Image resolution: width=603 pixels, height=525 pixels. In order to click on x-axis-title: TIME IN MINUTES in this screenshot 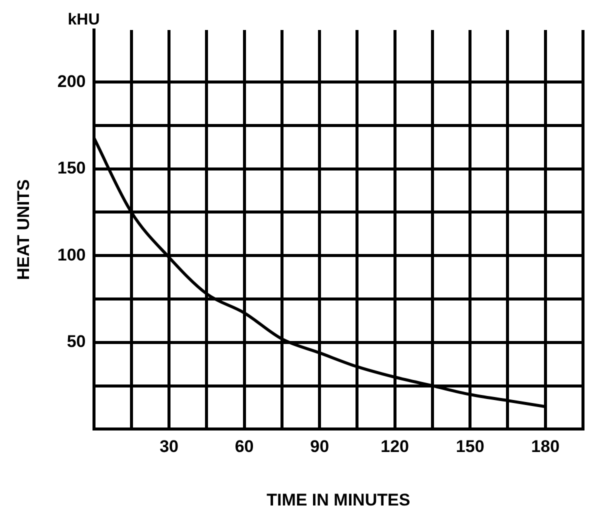, I will do `click(338, 500)`.